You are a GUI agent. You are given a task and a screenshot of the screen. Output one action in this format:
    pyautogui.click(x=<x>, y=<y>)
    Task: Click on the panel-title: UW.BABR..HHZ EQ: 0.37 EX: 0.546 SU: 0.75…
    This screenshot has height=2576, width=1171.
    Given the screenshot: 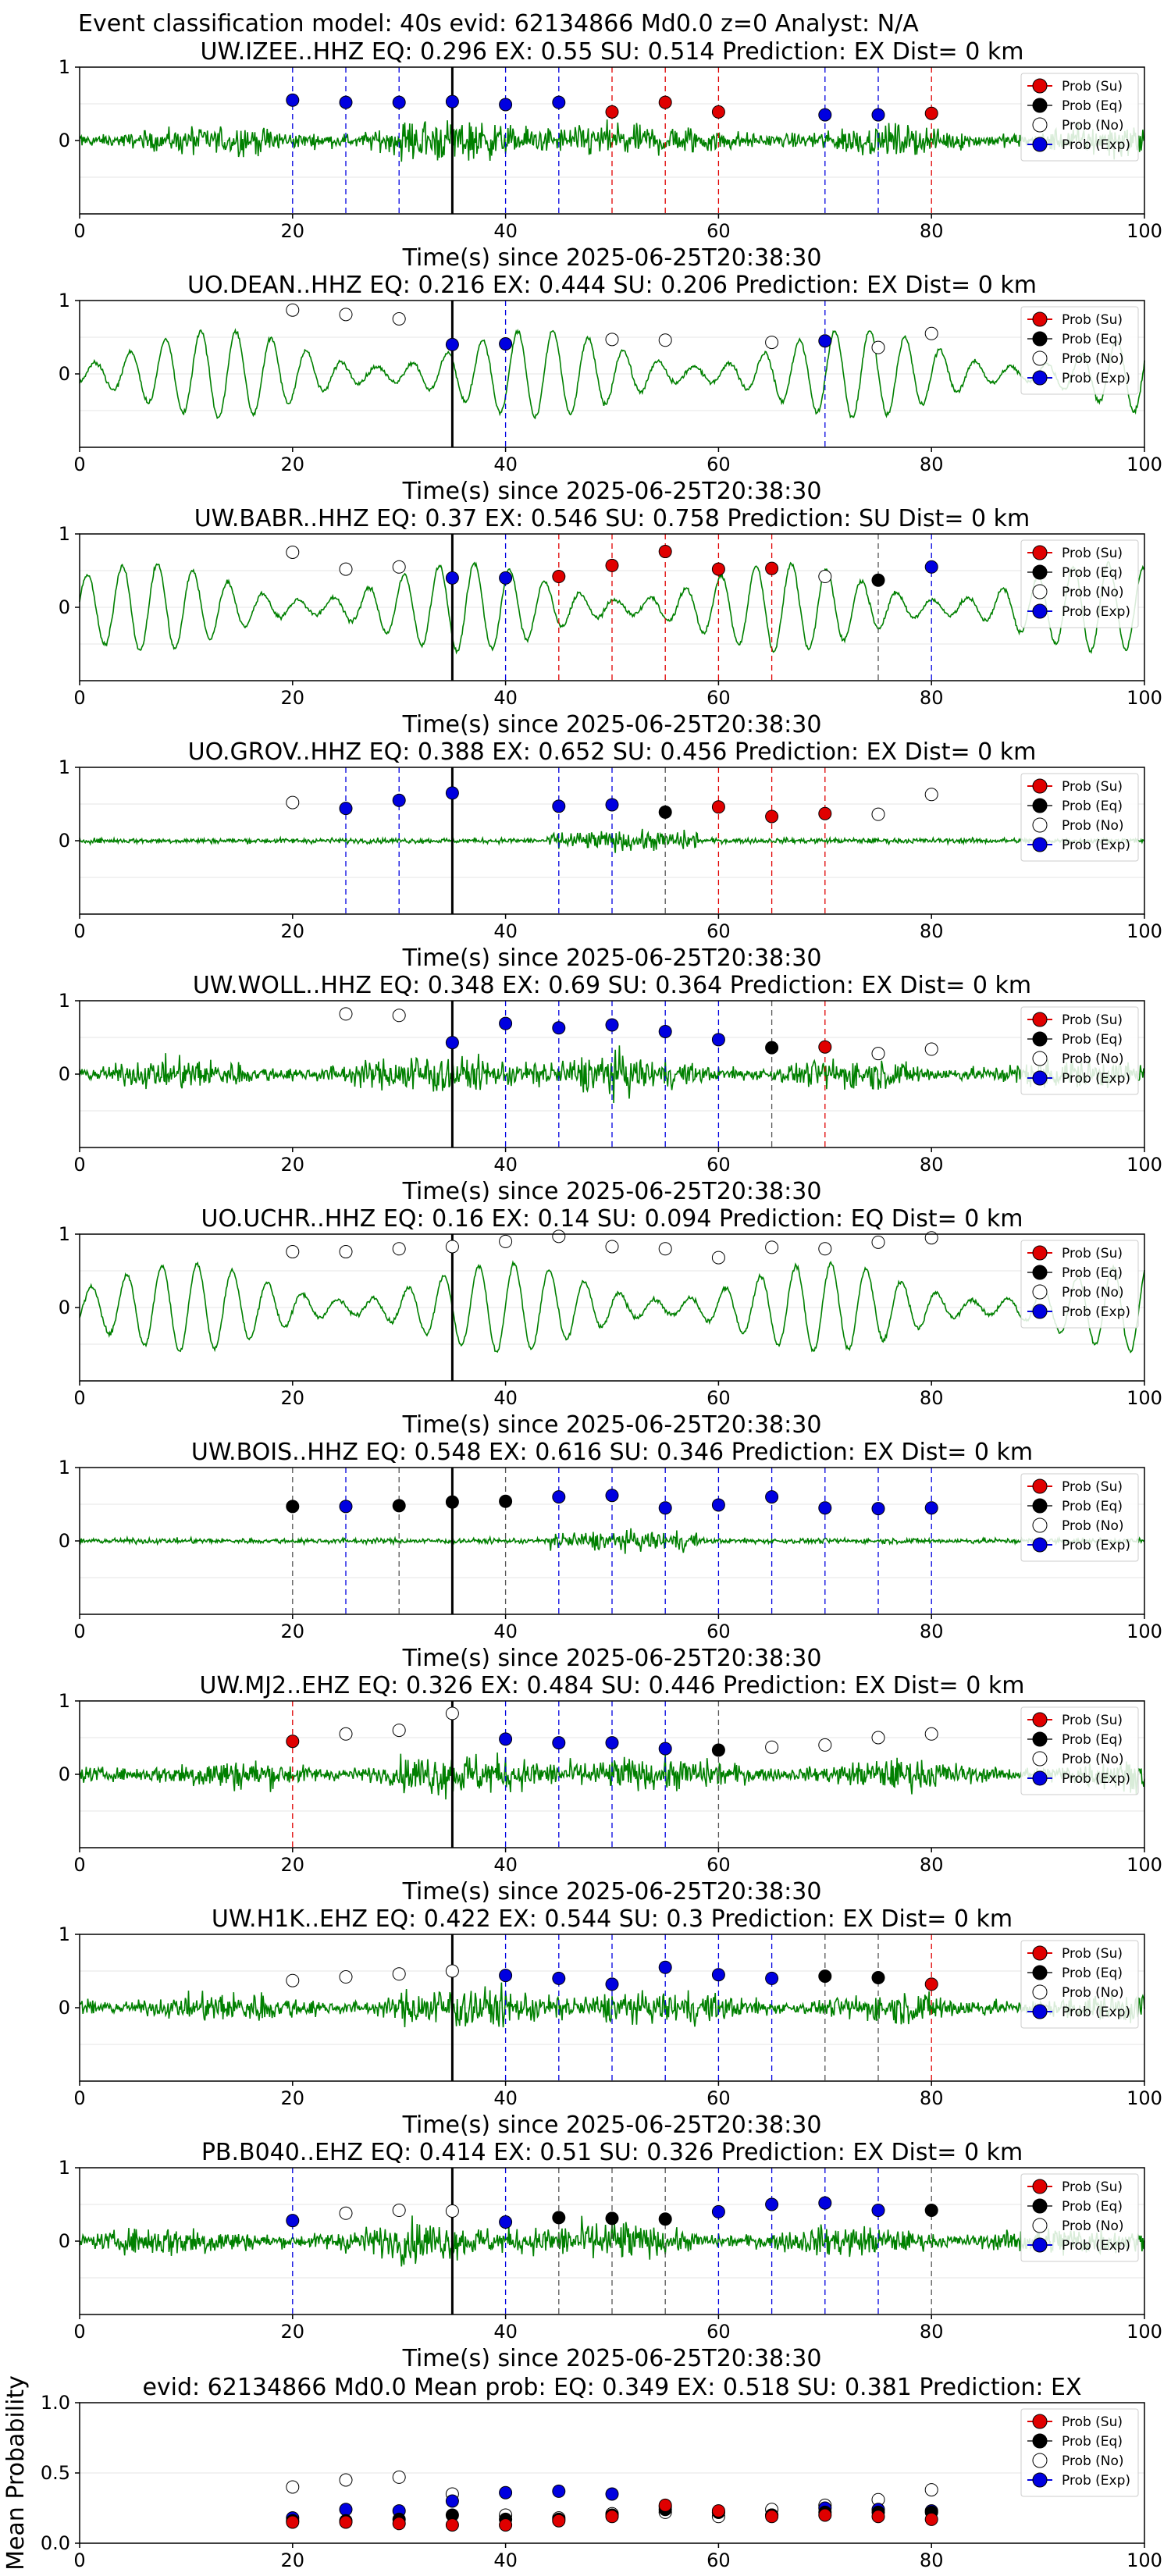 What is the action you would take?
    pyautogui.click(x=612, y=518)
    